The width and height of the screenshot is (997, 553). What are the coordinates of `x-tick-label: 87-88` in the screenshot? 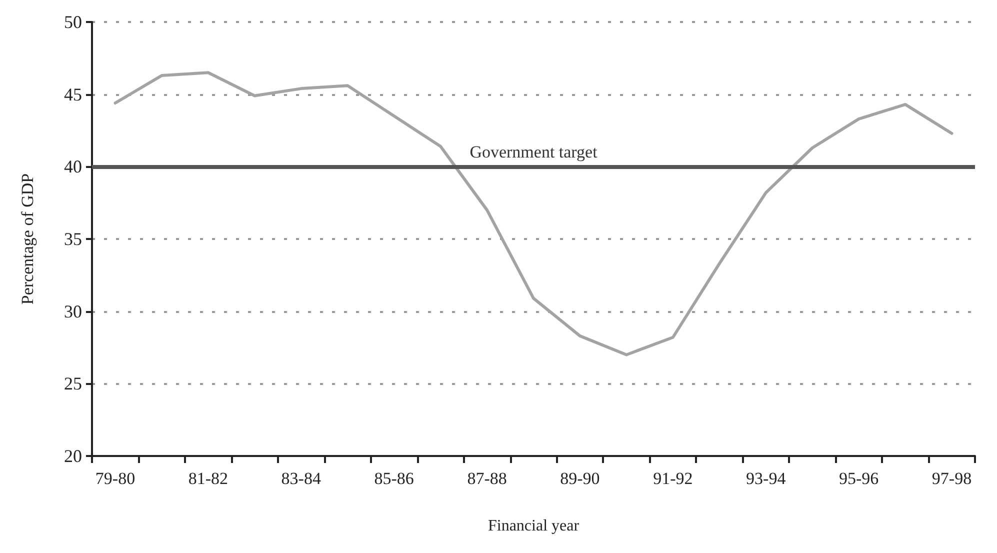 It's located at (487, 478).